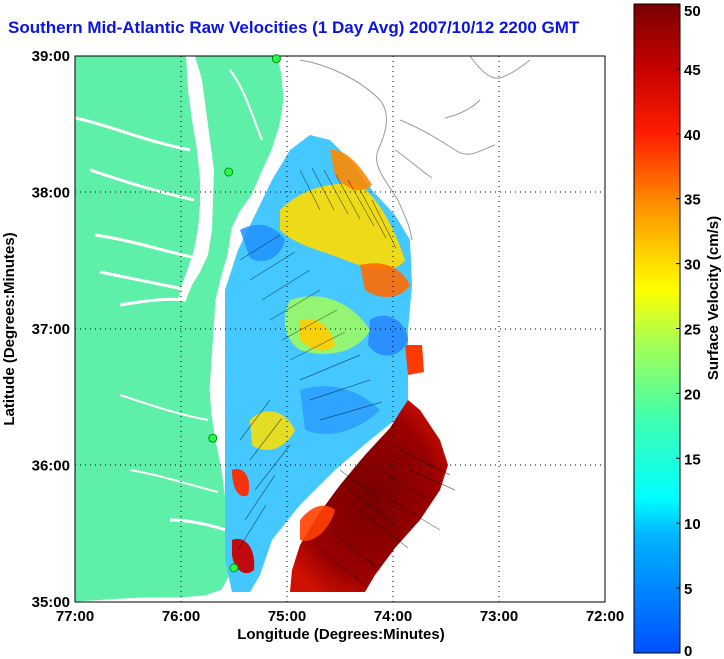 The image size is (724, 659). Describe the element at coordinates (340, 616) in the screenshot. I see `x-tick-labels: 77:00 76:00 75:00 74:00 73:00 72:00` at that location.